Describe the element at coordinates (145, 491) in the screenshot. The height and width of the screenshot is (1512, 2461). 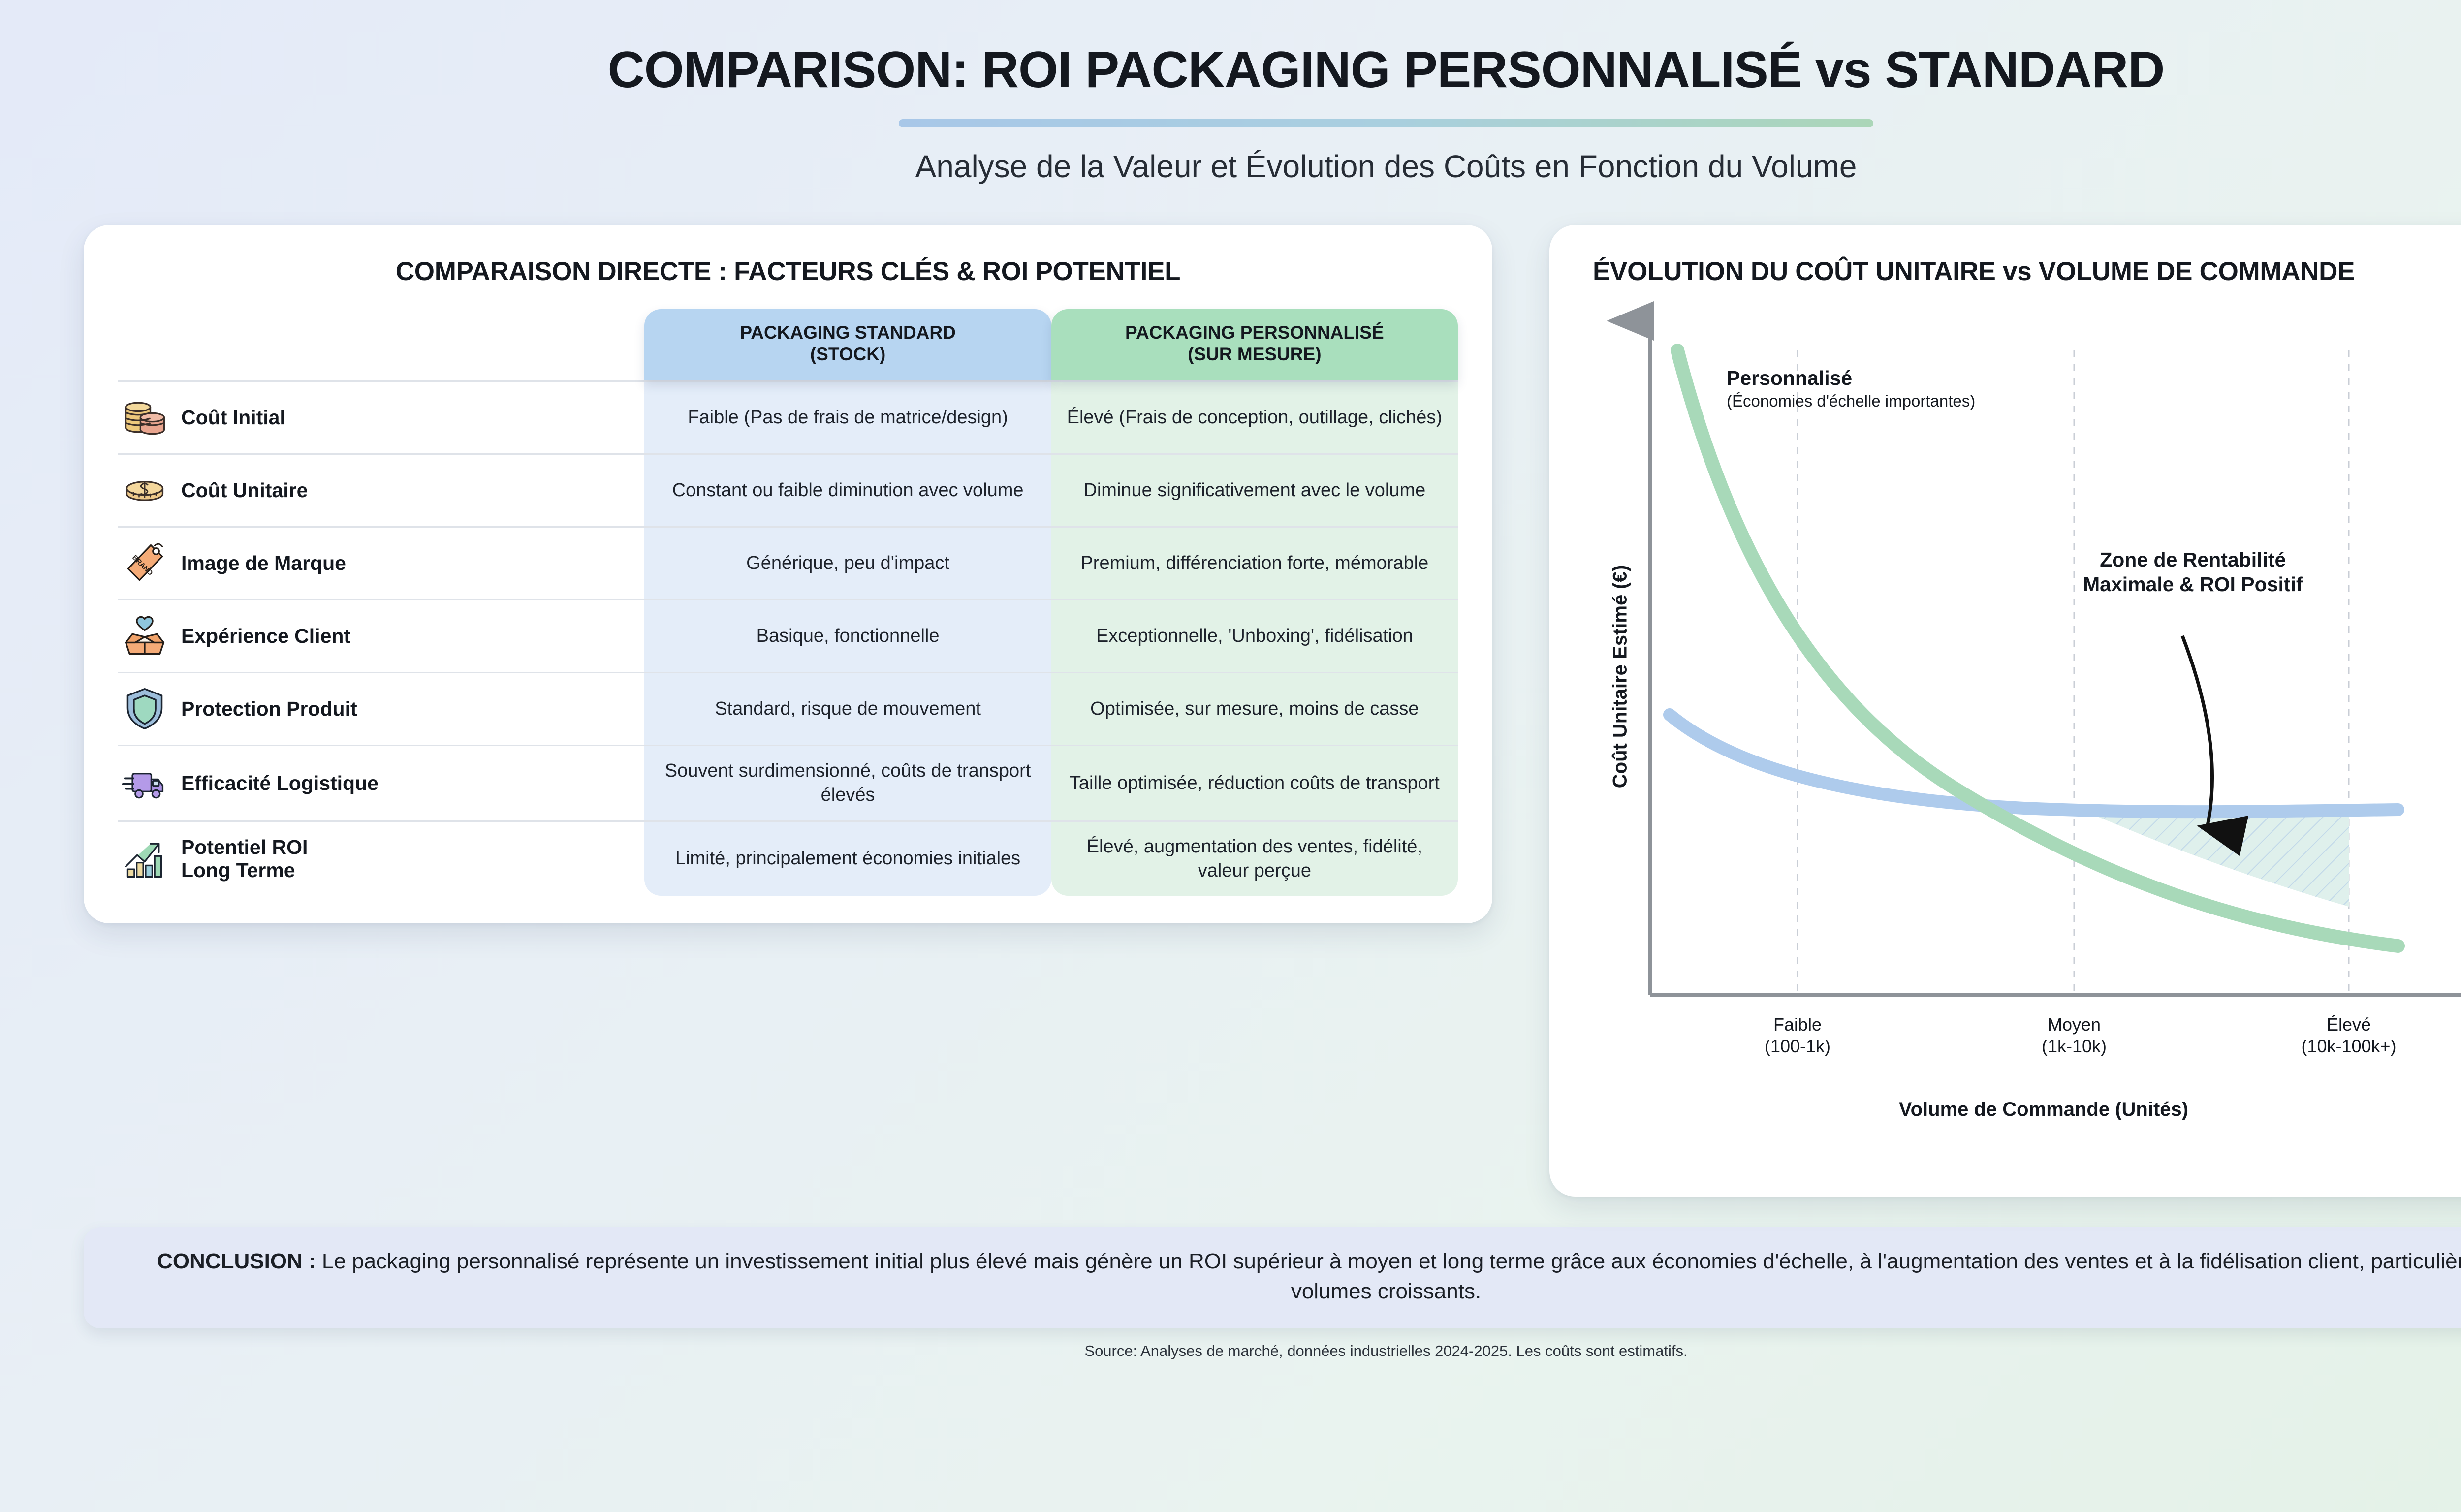
I see `coin-dollar-icon` at that location.